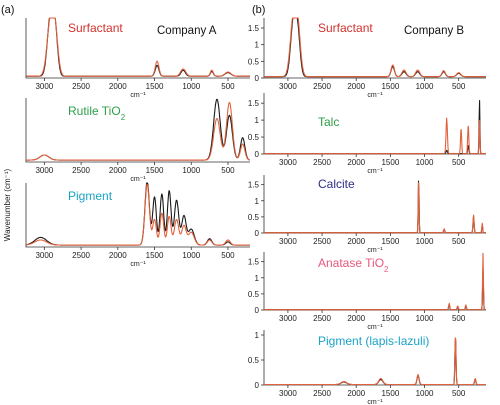  What do you see at coordinates (187, 31) in the screenshot?
I see `company-a-label: Company A` at bounding box center [187, 31].